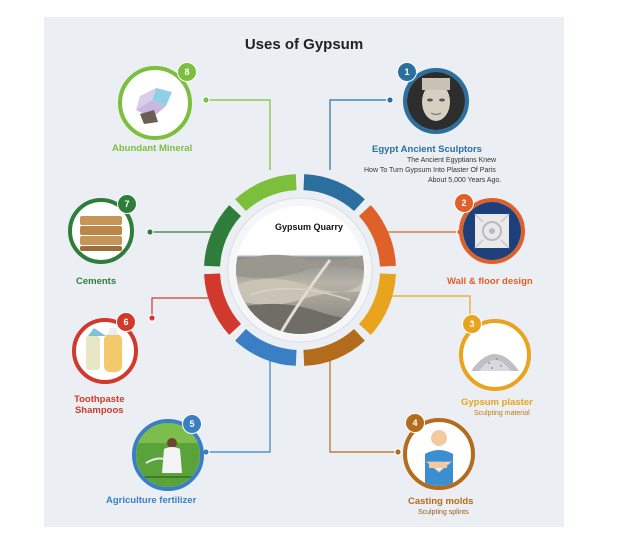 The height and width of the screenshot is (547, 618). I want to click on use-label-3: Gypsum plaster, so click(497, 402).